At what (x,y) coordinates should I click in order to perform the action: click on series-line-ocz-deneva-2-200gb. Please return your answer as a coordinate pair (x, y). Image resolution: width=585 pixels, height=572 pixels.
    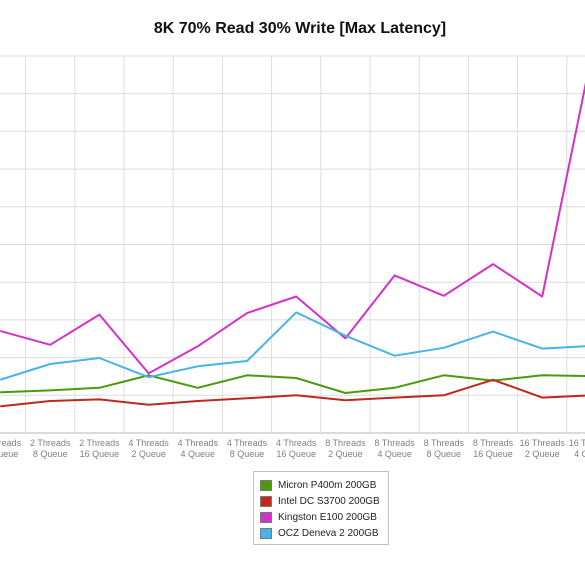
    Looking at the image, I should click on (292, 346).